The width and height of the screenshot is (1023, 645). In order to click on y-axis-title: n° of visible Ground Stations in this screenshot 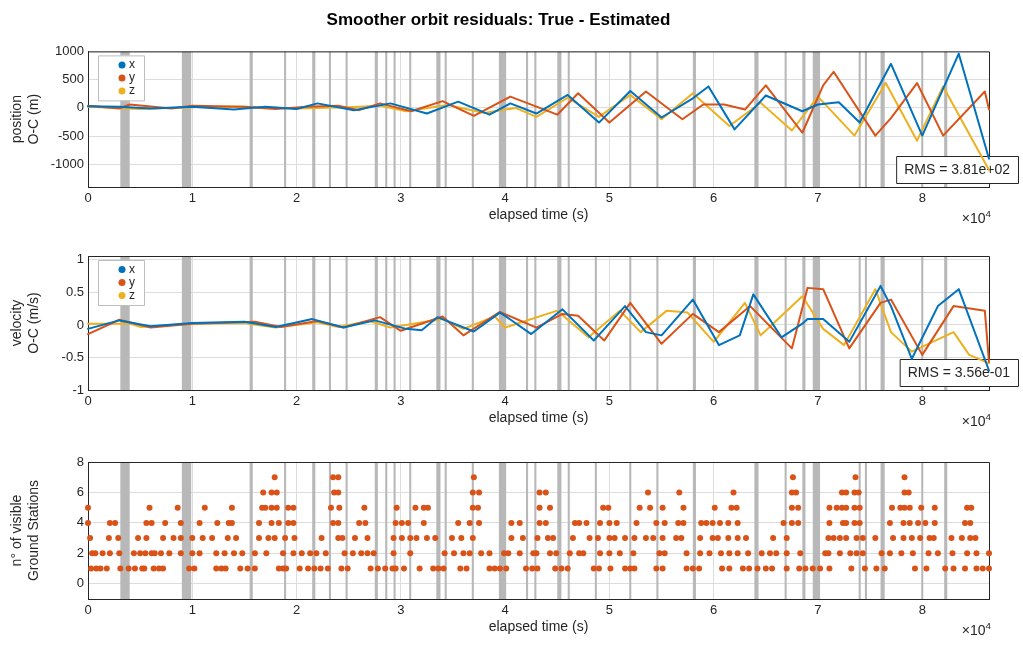, I will do `click(25, 530)`.